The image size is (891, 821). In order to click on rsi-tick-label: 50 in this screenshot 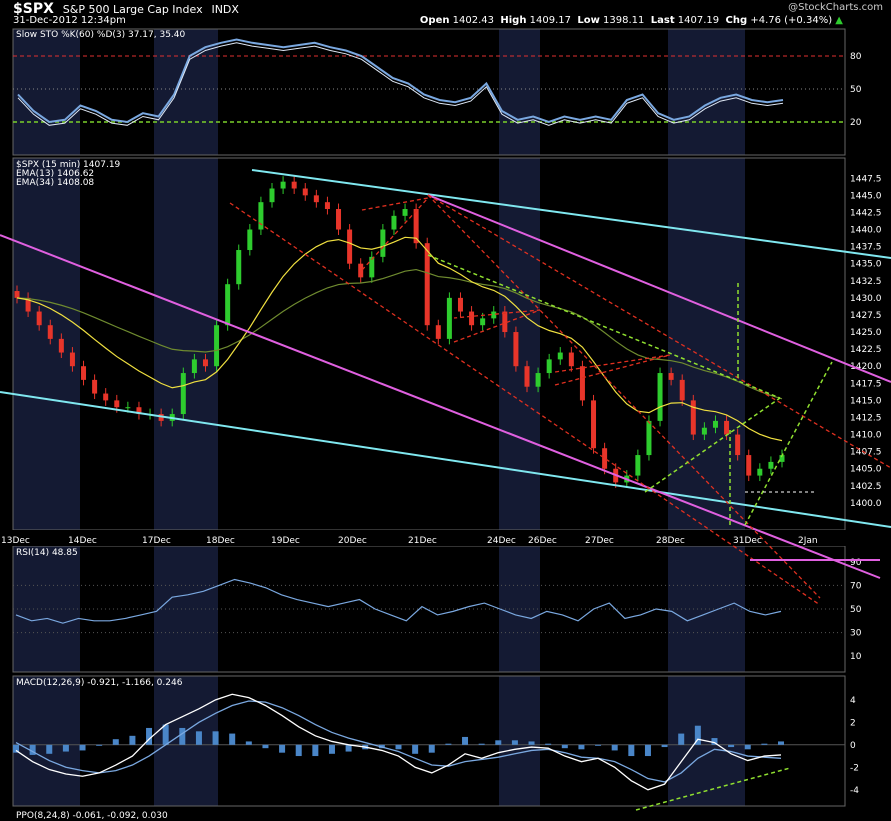, I will do `click(856, 610)`.